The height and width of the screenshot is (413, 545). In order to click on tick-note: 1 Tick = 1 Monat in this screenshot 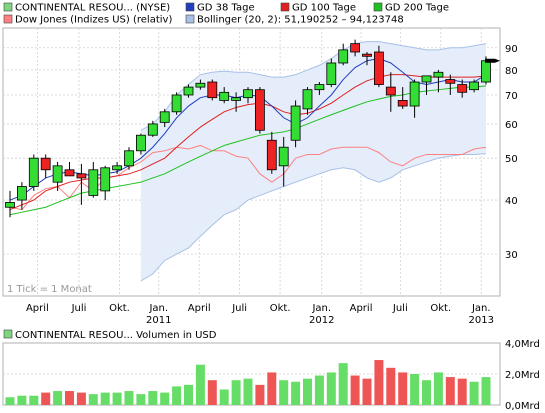, I will do `click(49, 289)`.